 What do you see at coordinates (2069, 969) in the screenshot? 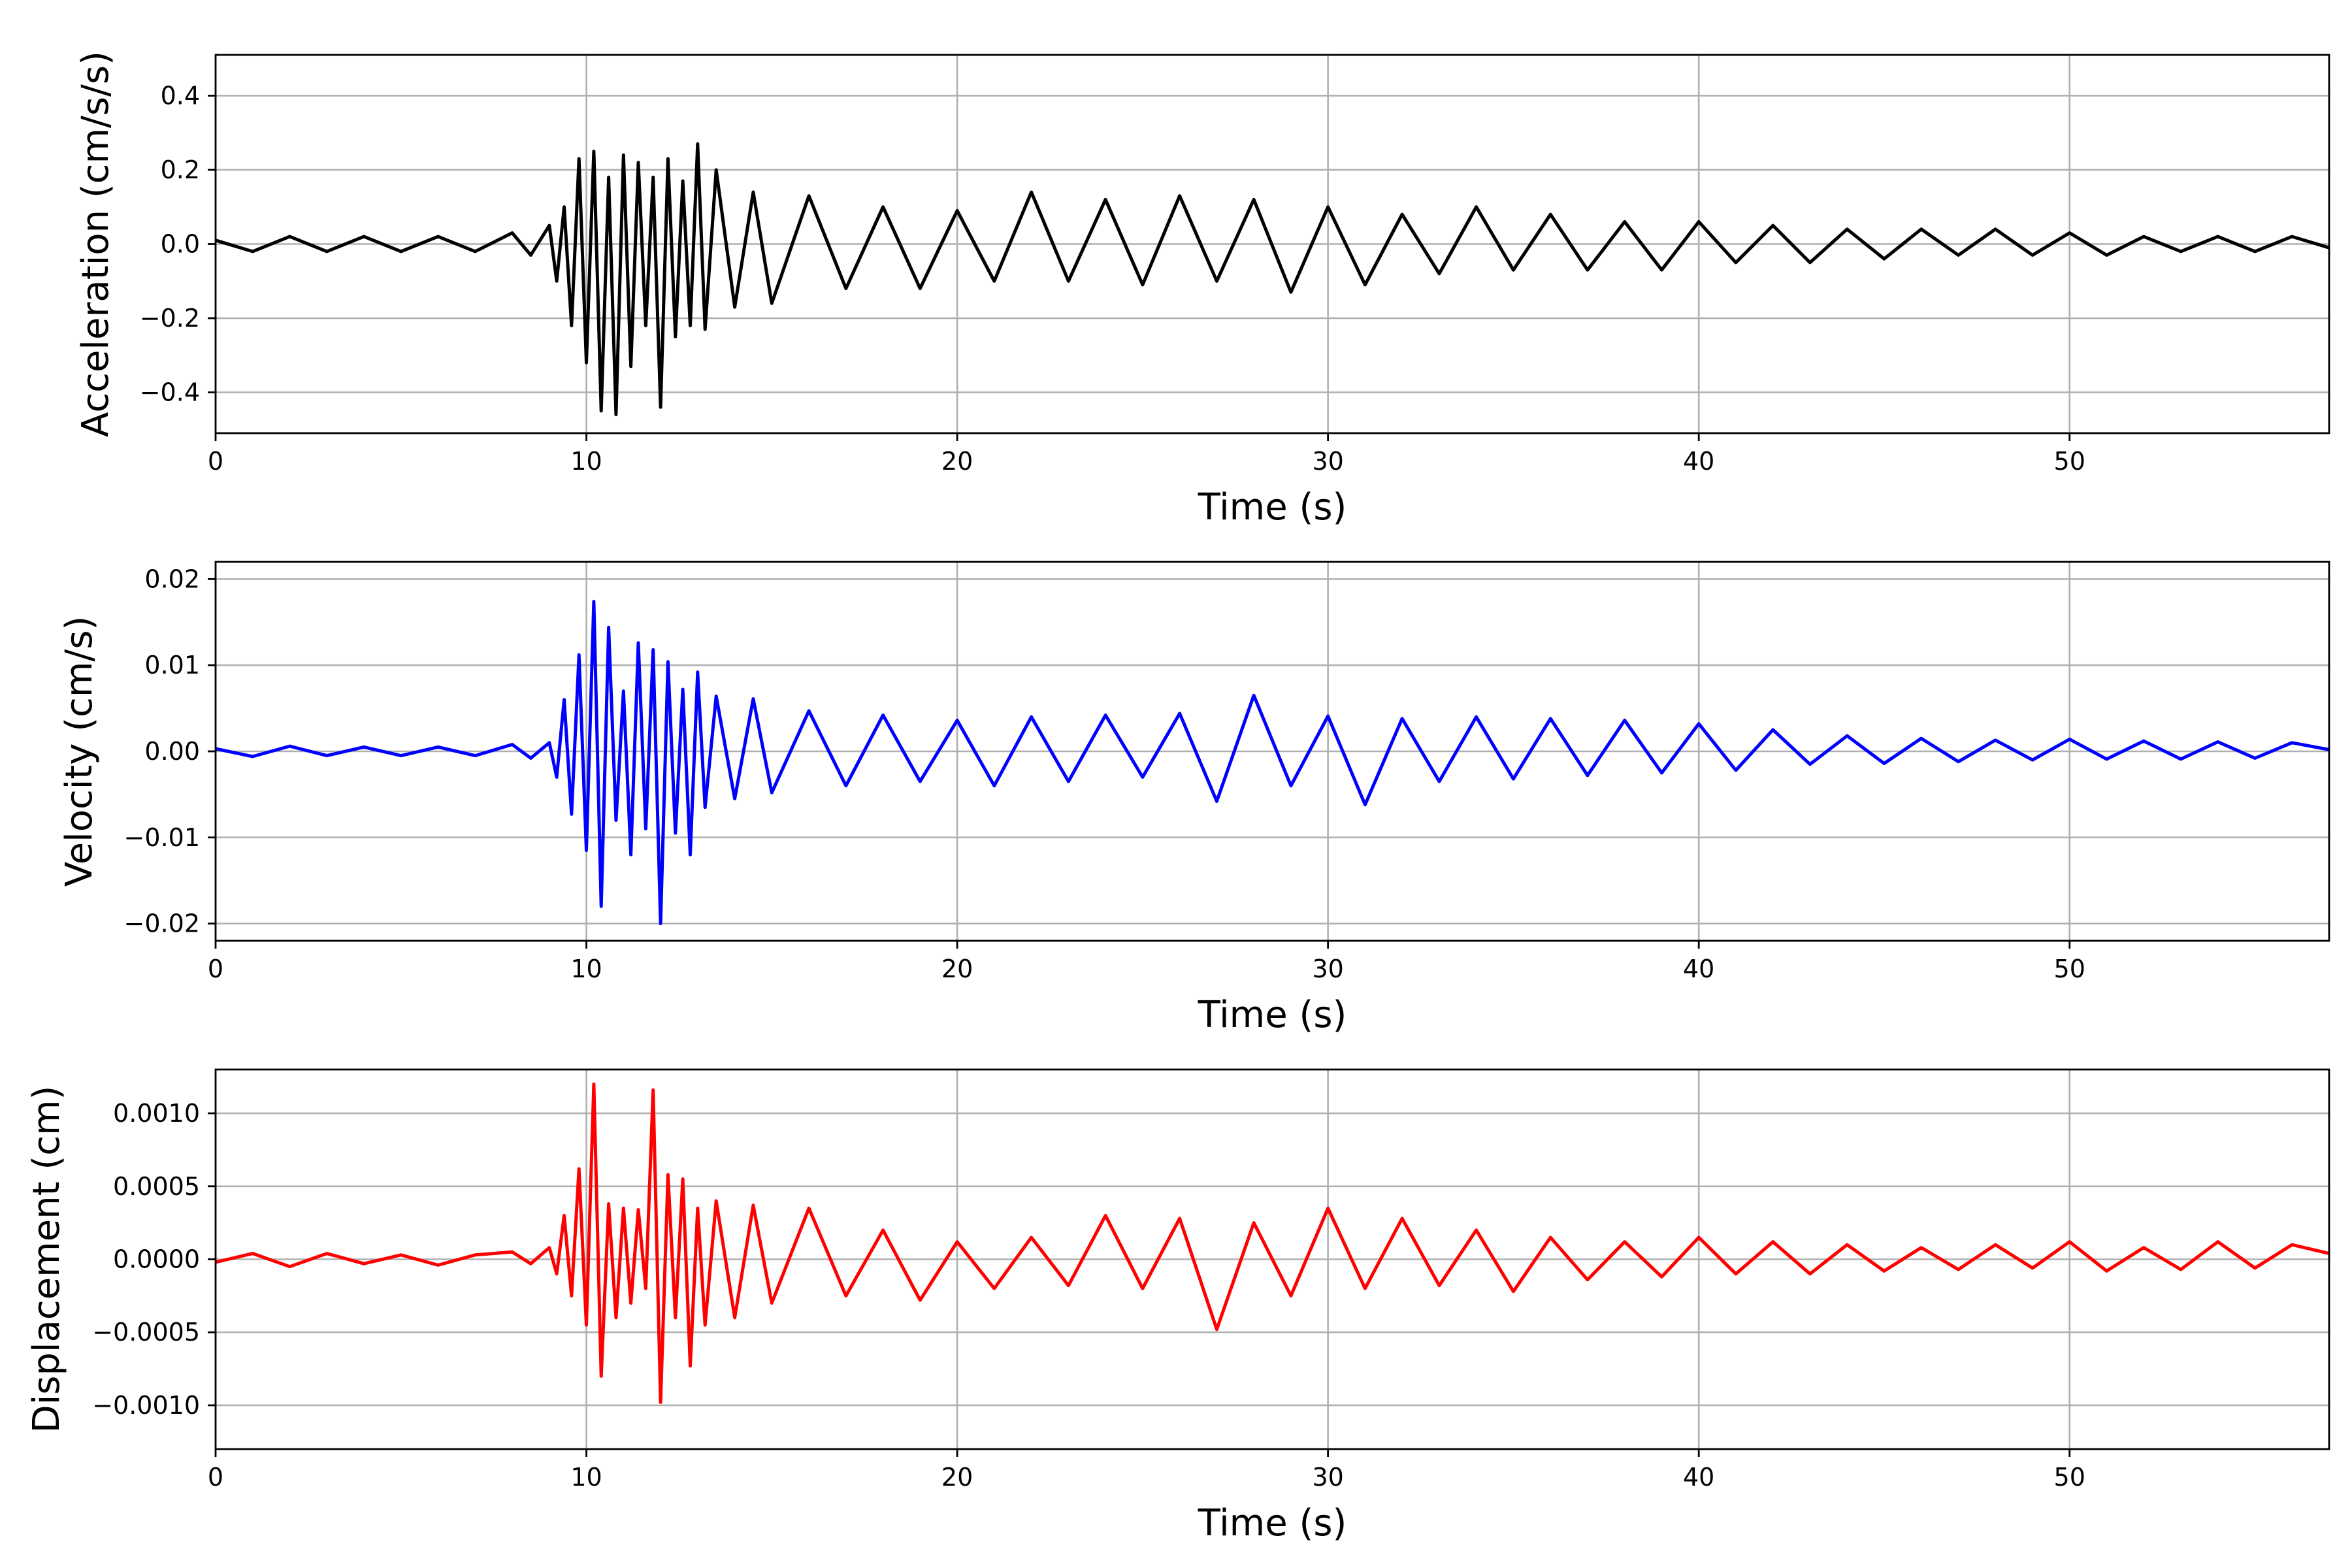
I see `velocity-x-tick-label: 50` at bounding box center [2069, 969].